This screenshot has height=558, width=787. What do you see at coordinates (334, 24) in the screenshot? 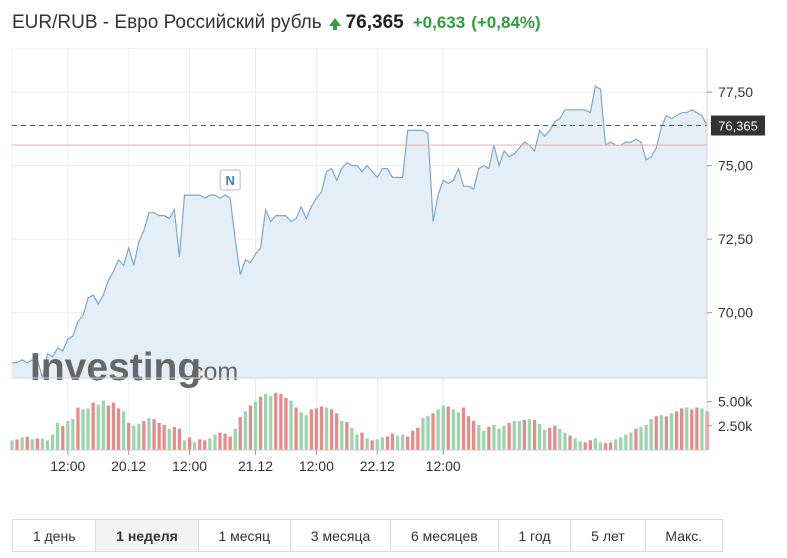
I see `up-arrow-icon` at bounding box center [334, 24].